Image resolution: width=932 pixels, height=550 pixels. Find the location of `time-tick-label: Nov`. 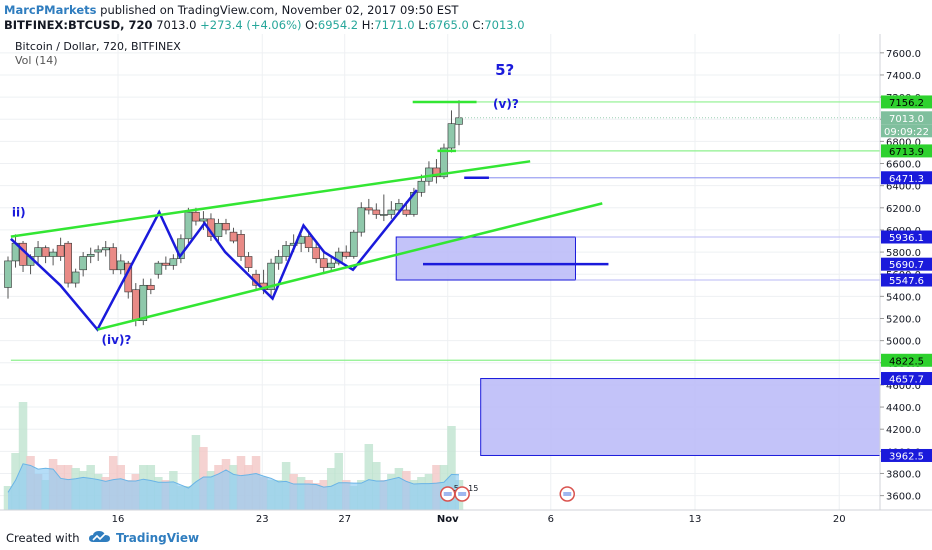

time-tick-label: Nov is located at coordinates (448, 519).